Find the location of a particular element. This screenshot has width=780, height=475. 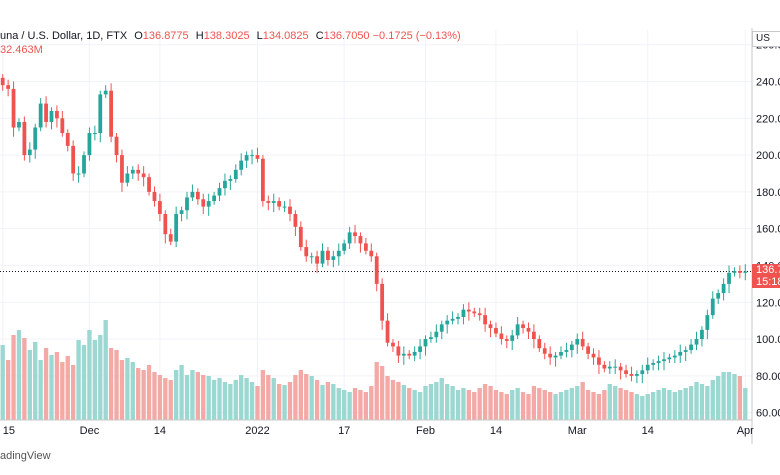

symbol-title: una / U.S. Dollar, 1D, FTX is located at coordinates (64, 36).